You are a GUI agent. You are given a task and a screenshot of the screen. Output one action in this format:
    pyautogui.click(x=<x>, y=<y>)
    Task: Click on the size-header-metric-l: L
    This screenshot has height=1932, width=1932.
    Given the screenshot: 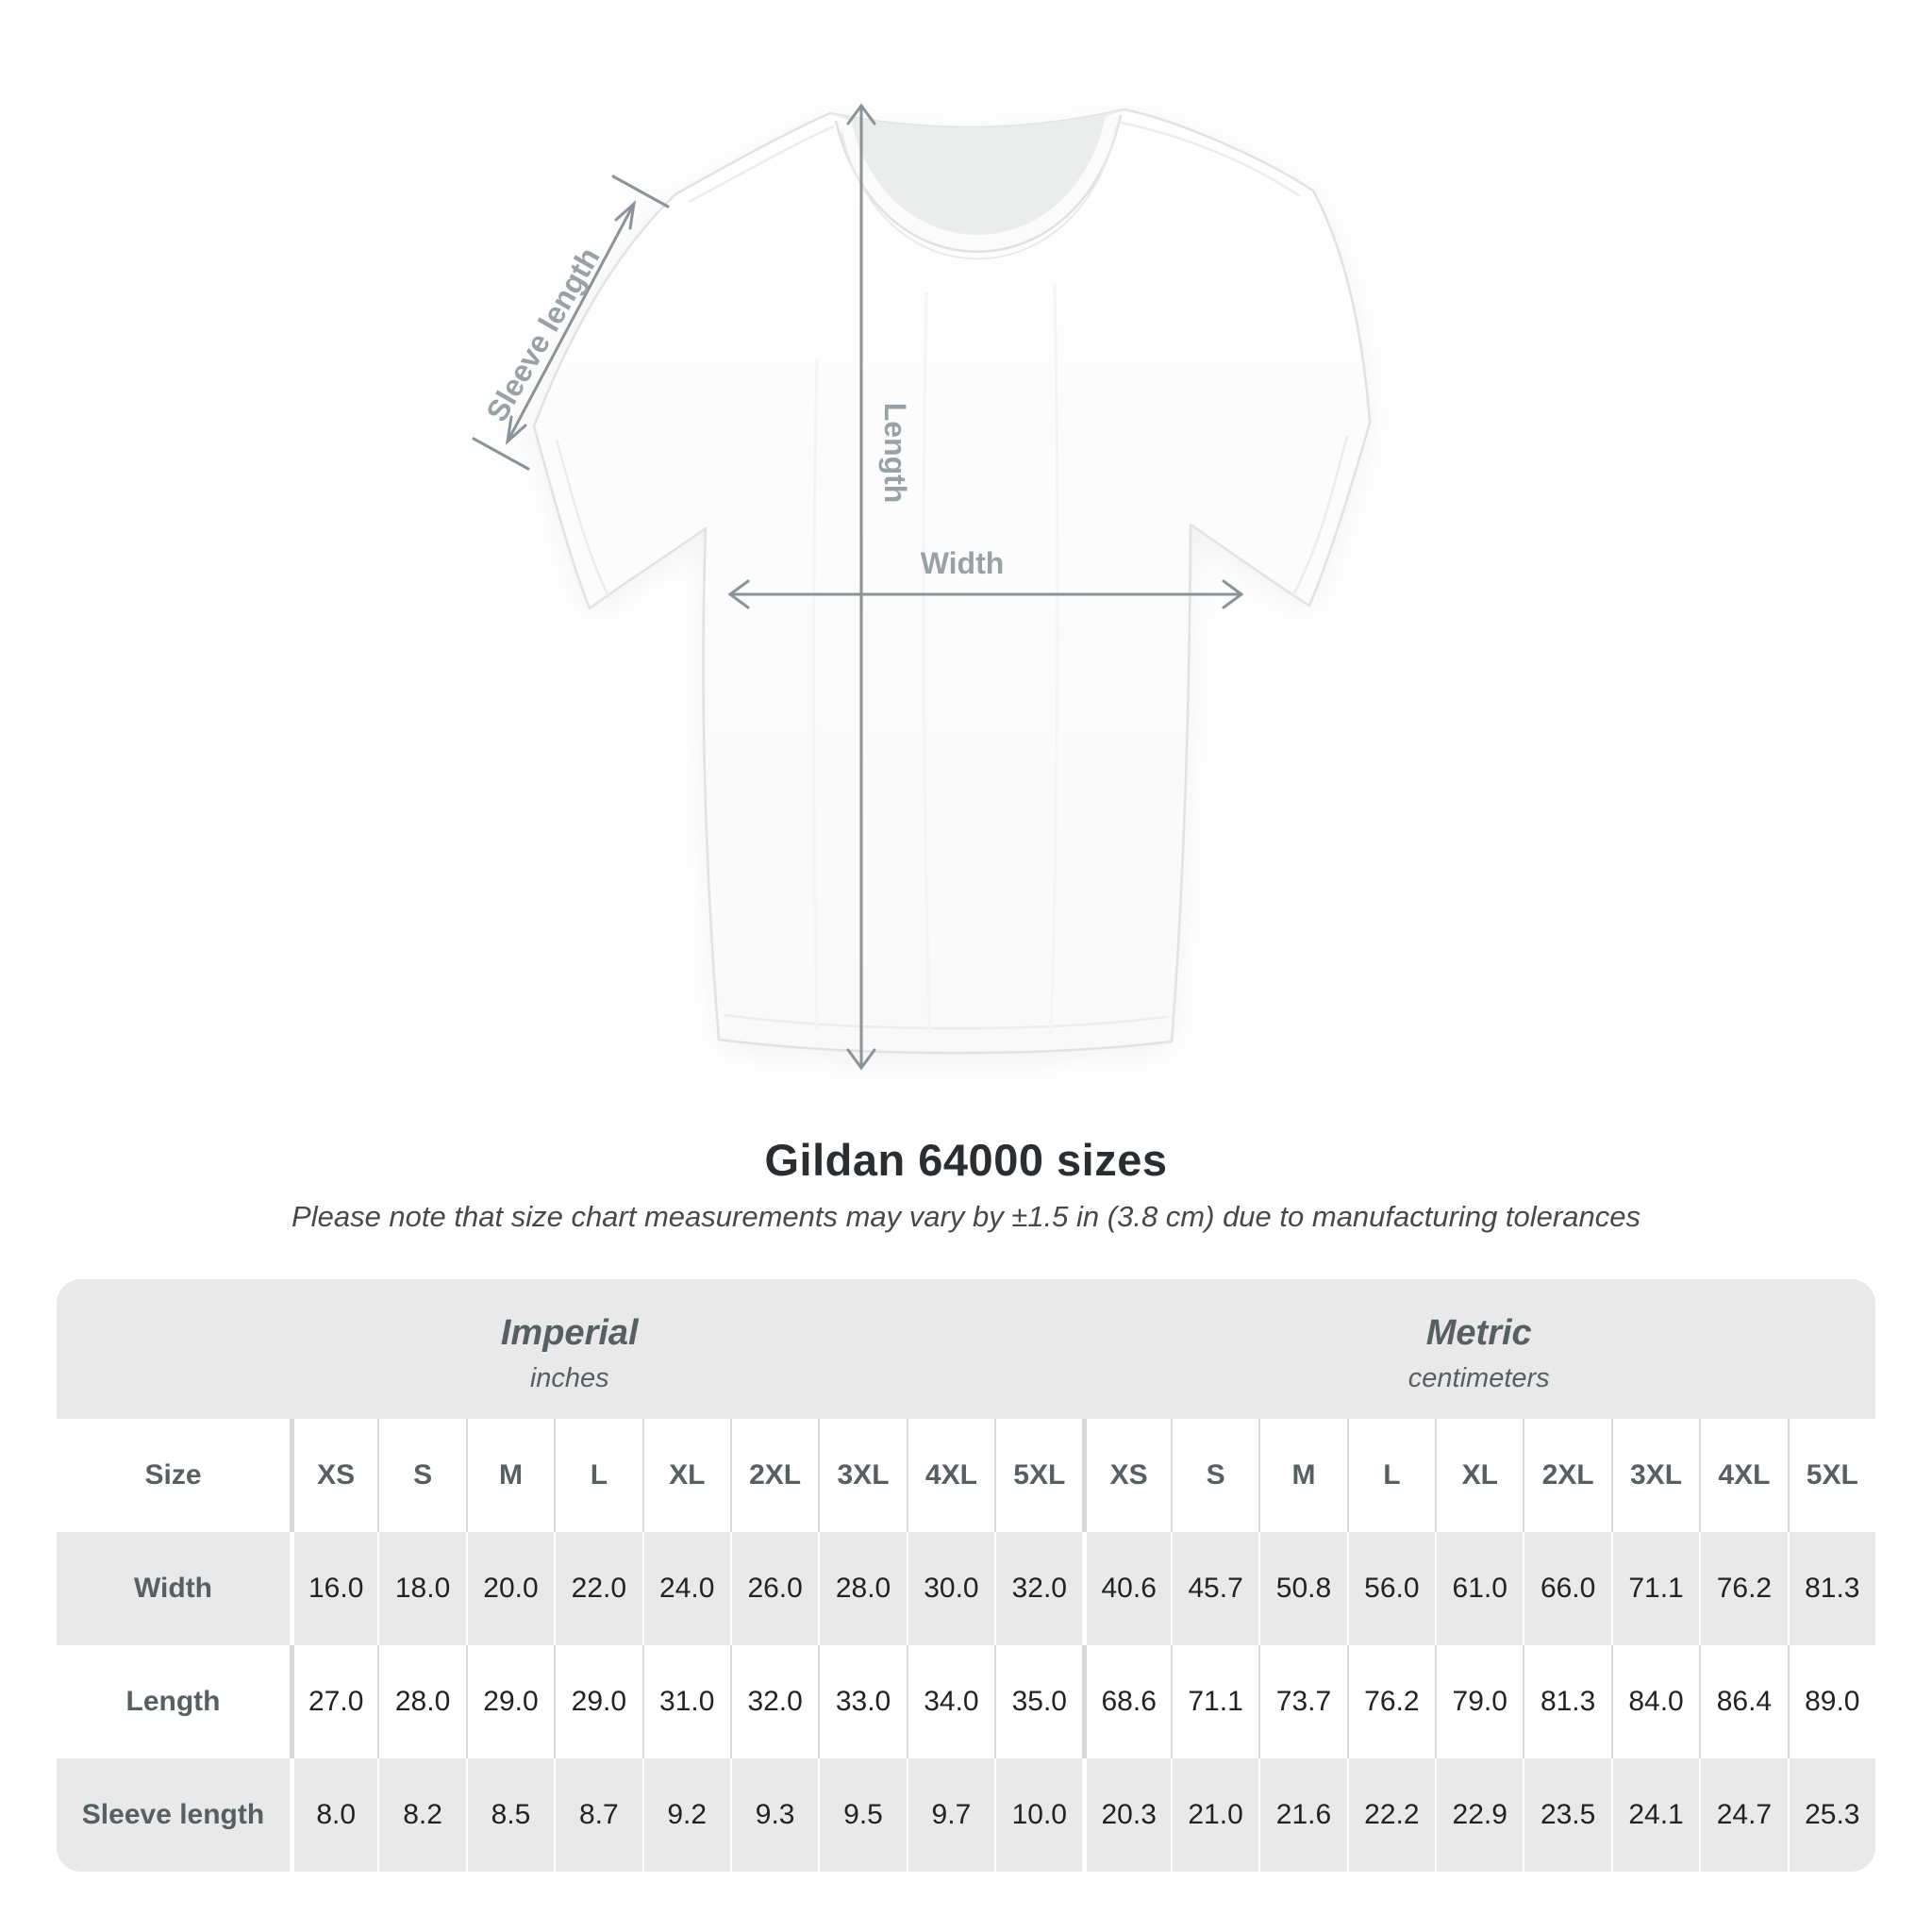 What is the action you would take?
    pyautogui.click(x=1391, y=1476)
    